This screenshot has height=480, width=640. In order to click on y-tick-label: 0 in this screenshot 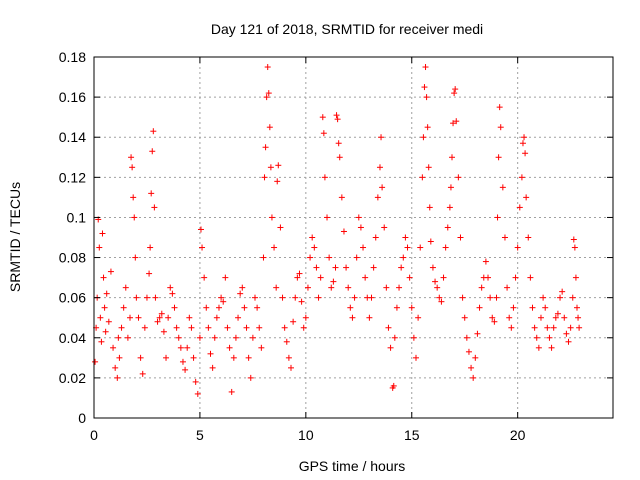, I will do `click(82, 418)`.